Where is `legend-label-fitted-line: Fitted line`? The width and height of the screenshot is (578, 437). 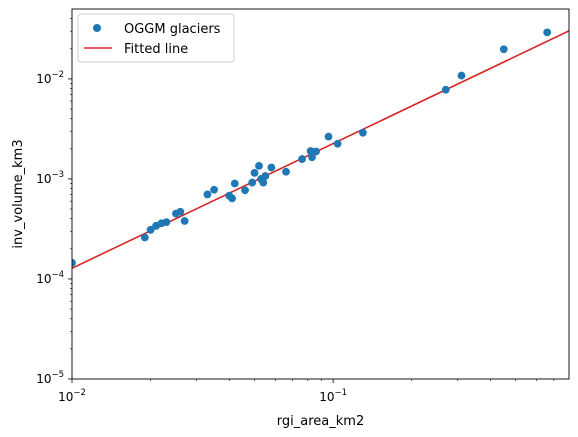 legend-label-fitted-line: Fitted line is located at coordinates (156, 49).